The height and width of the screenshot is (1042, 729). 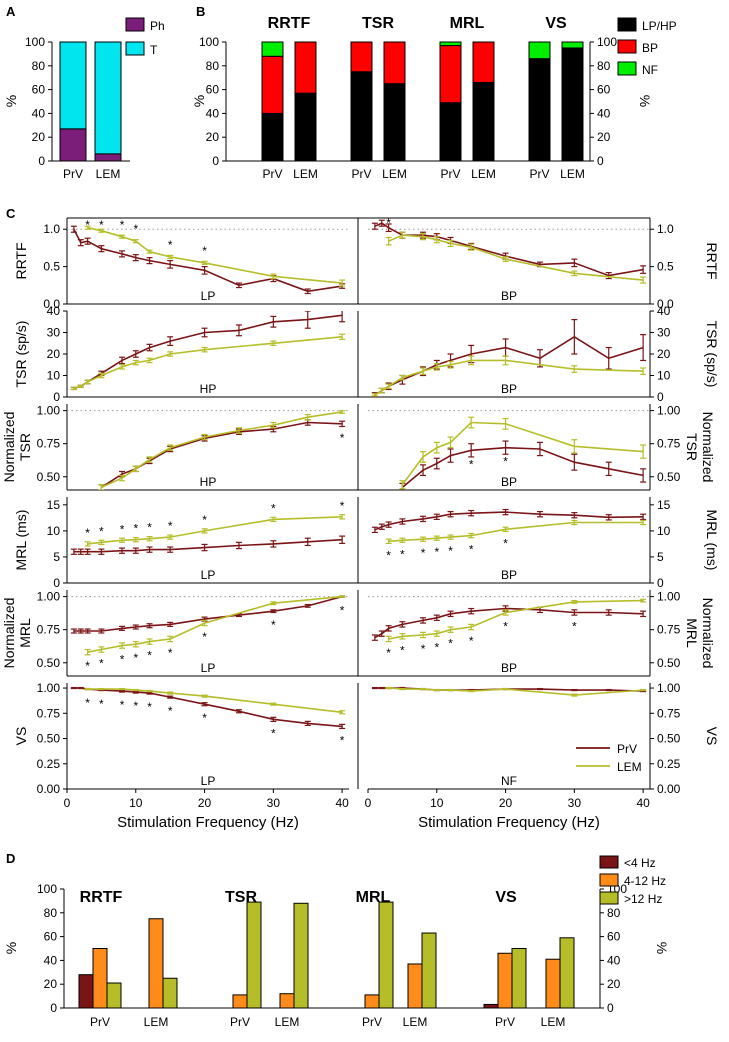 I want to click on y-tick-label-right: 15, so click(x=664, y=505).